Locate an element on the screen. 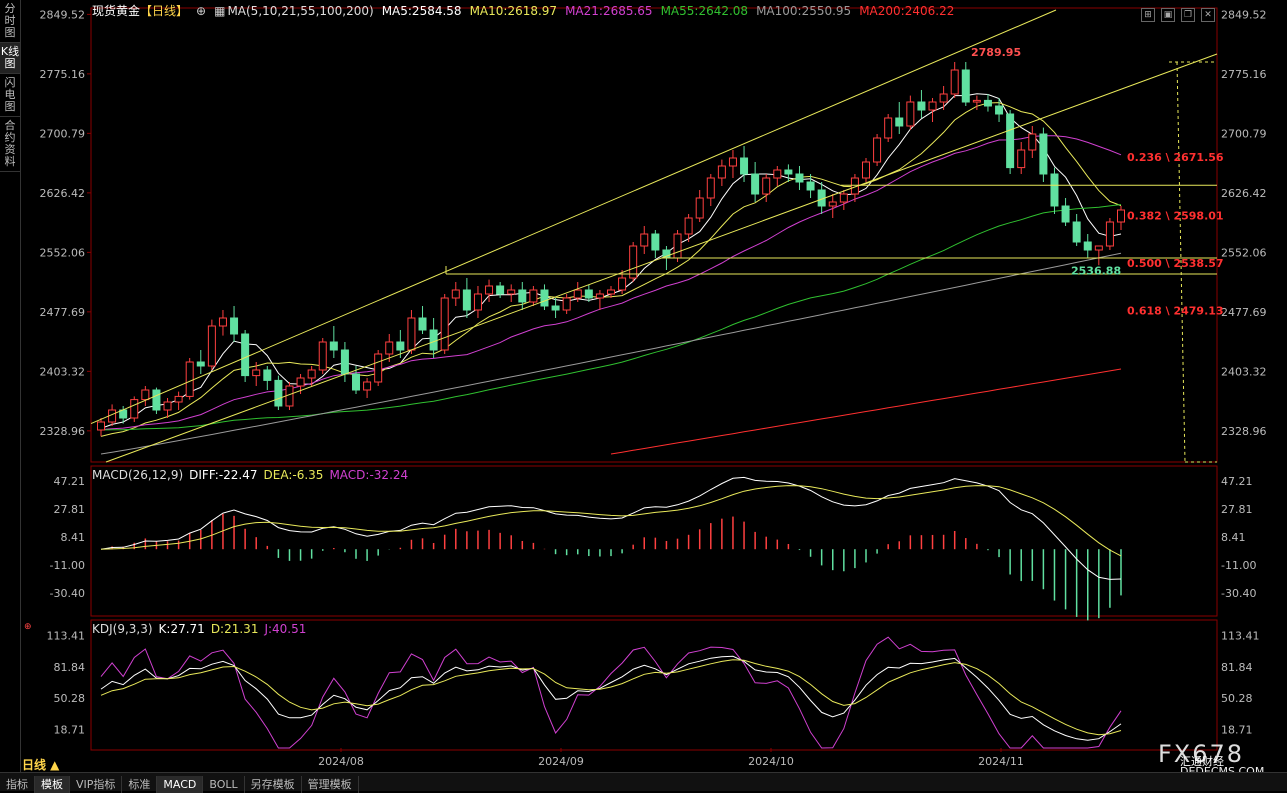  kdj-d-line is located at coordinates (611, 697).